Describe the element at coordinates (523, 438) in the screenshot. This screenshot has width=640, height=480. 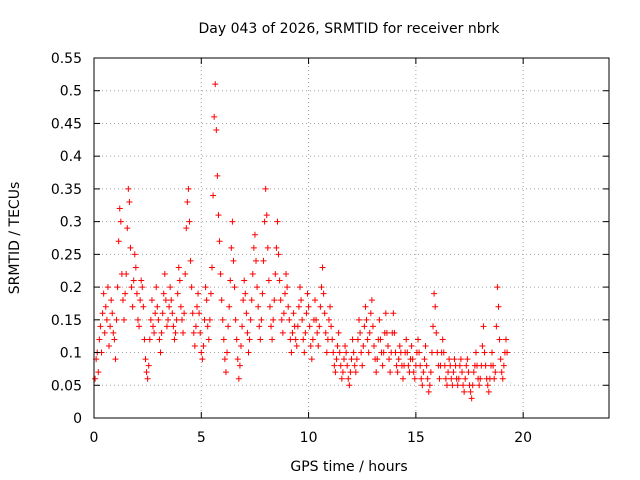
I see `x-tick-label: 20` at that location.